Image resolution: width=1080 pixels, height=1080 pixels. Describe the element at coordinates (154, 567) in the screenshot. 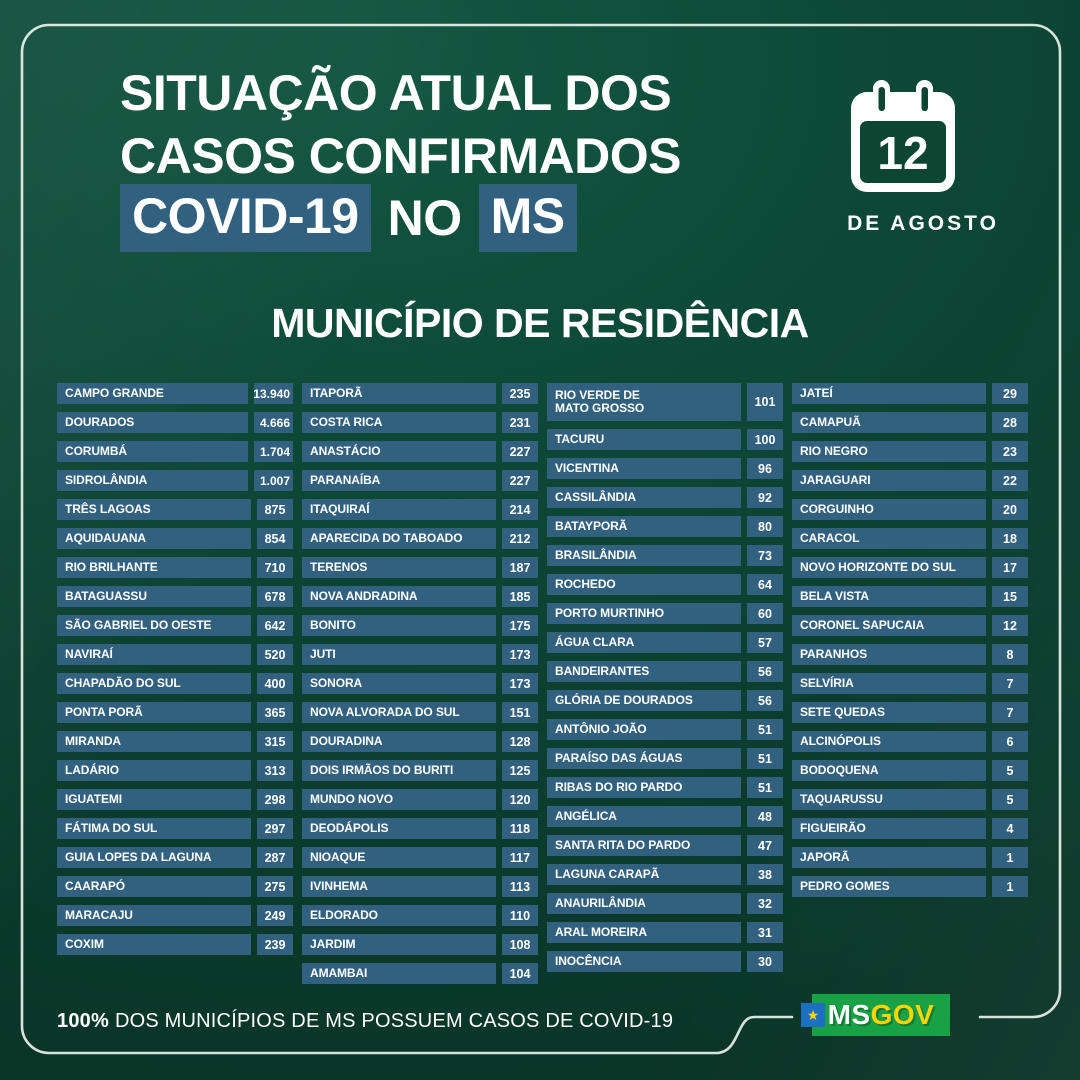

I see `municipality-name: RIO BRILHANTE` at that location.